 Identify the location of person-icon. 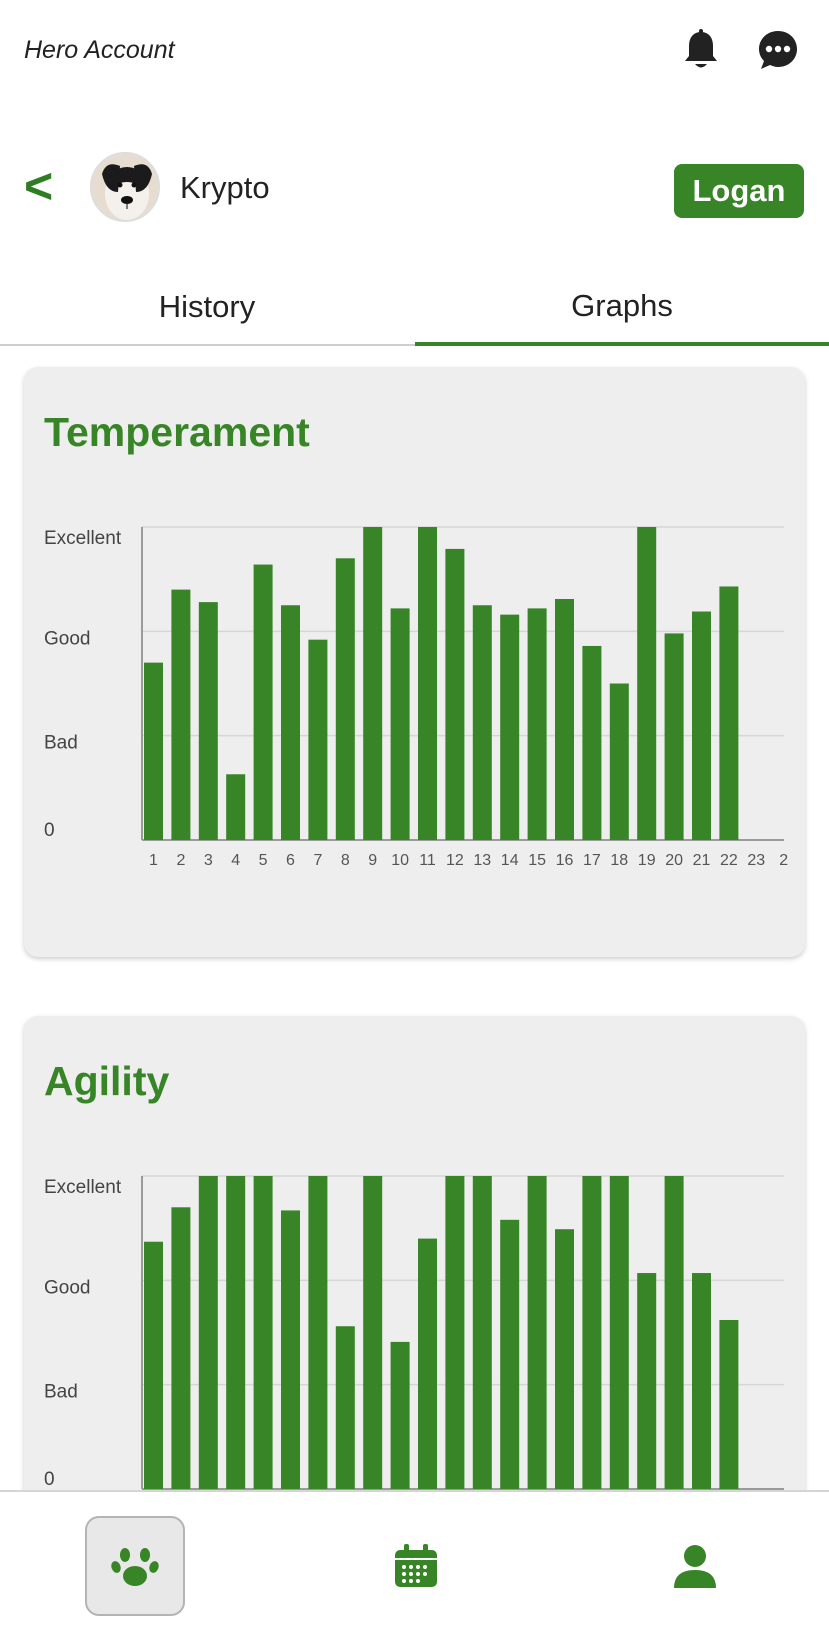
(695, 1566).